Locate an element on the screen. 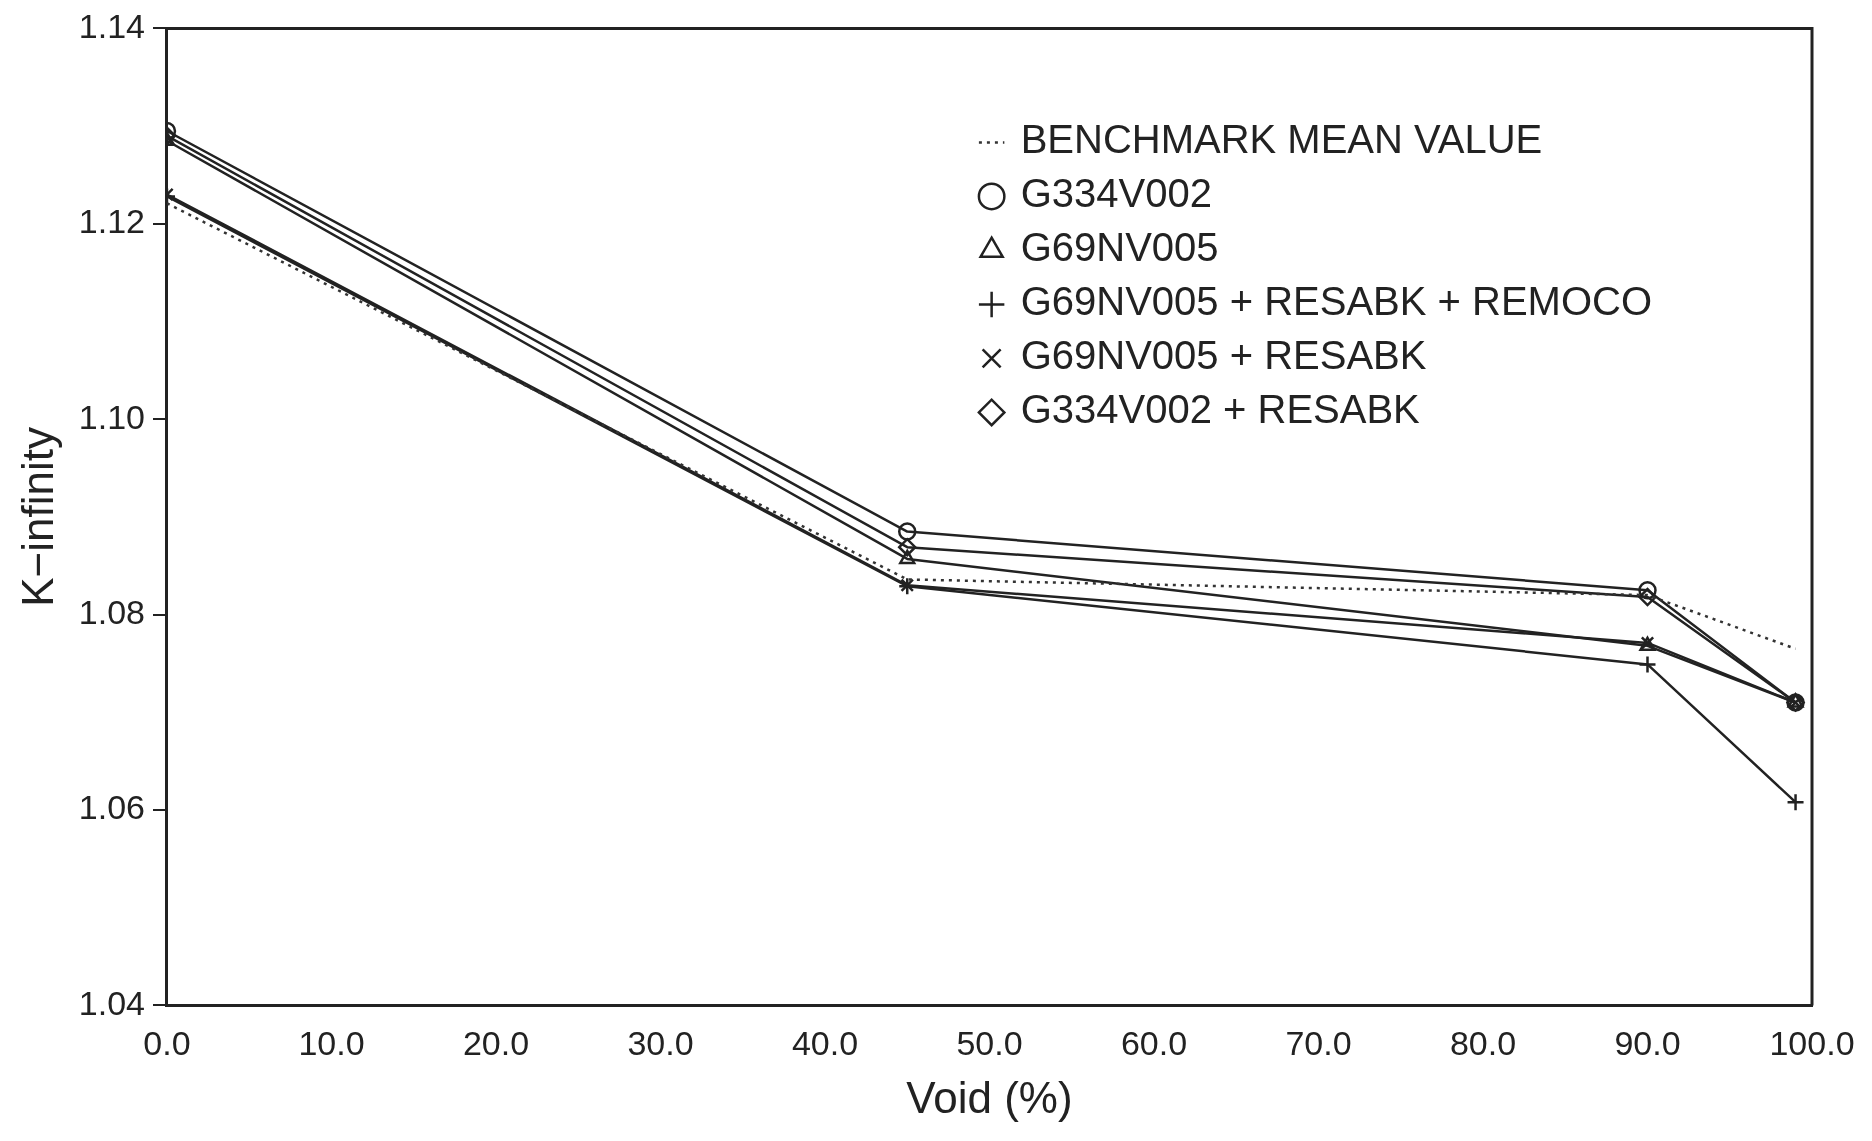 This screenshot has width=1872, height=1141. legend-label: G334V002 is located at coordinates (1116, 193).